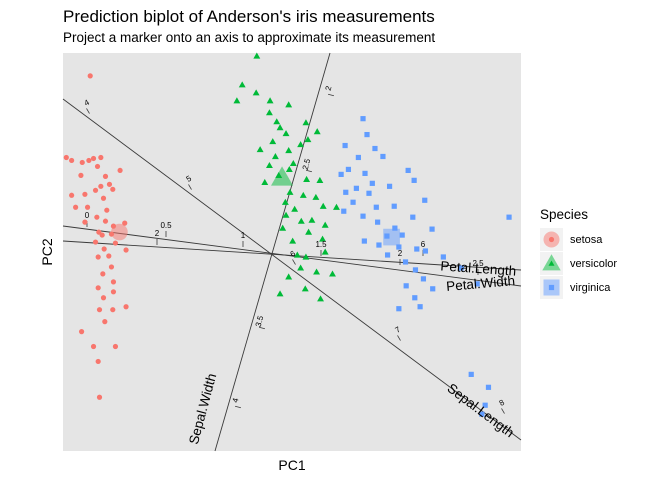 This screenshot has height=480, width=672. I want to click on axis-tick-label: 5, so click(189, 179).